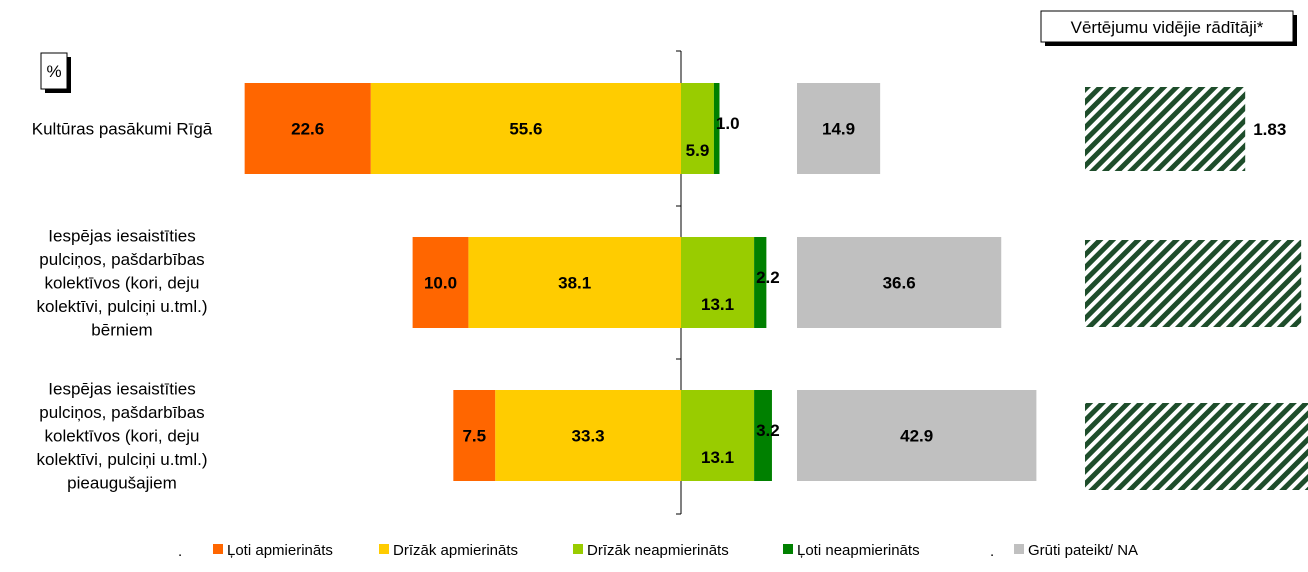  I want to click on data-label: 1.0, so click(728, 123).